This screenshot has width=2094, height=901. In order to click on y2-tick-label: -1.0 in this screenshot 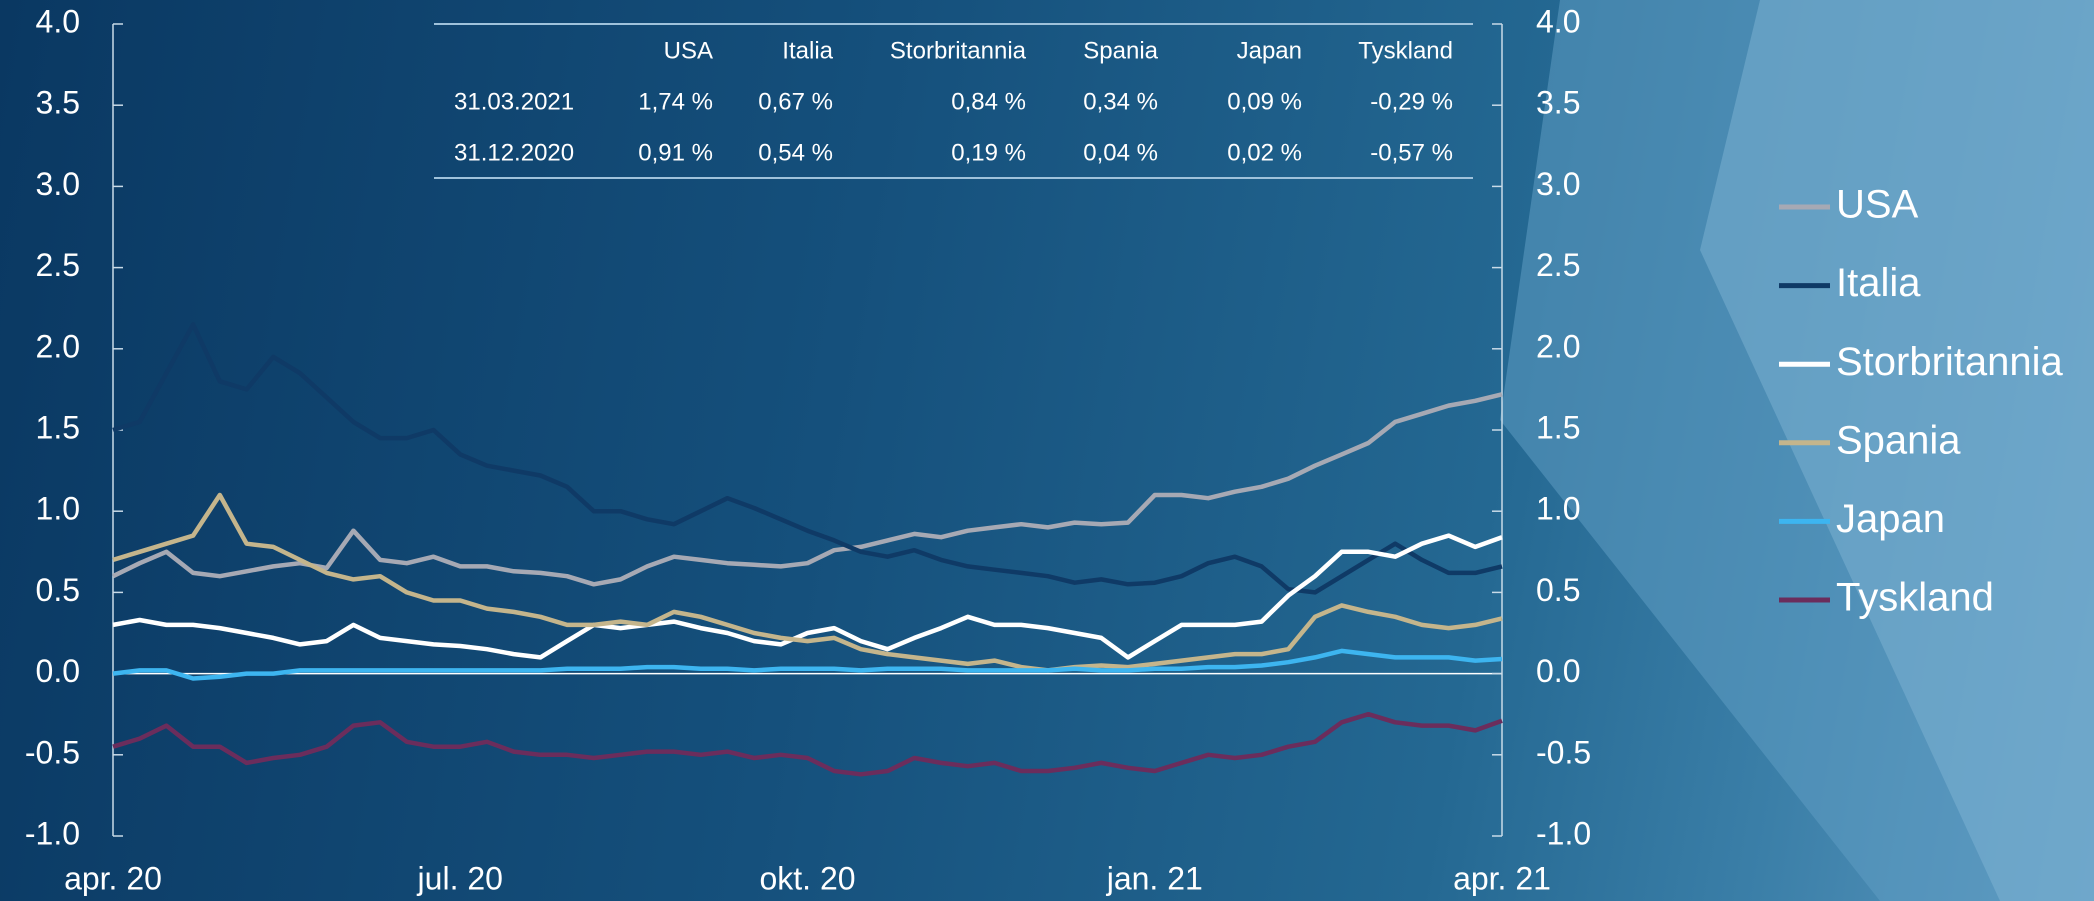, I will do `click(1563, 833)`.